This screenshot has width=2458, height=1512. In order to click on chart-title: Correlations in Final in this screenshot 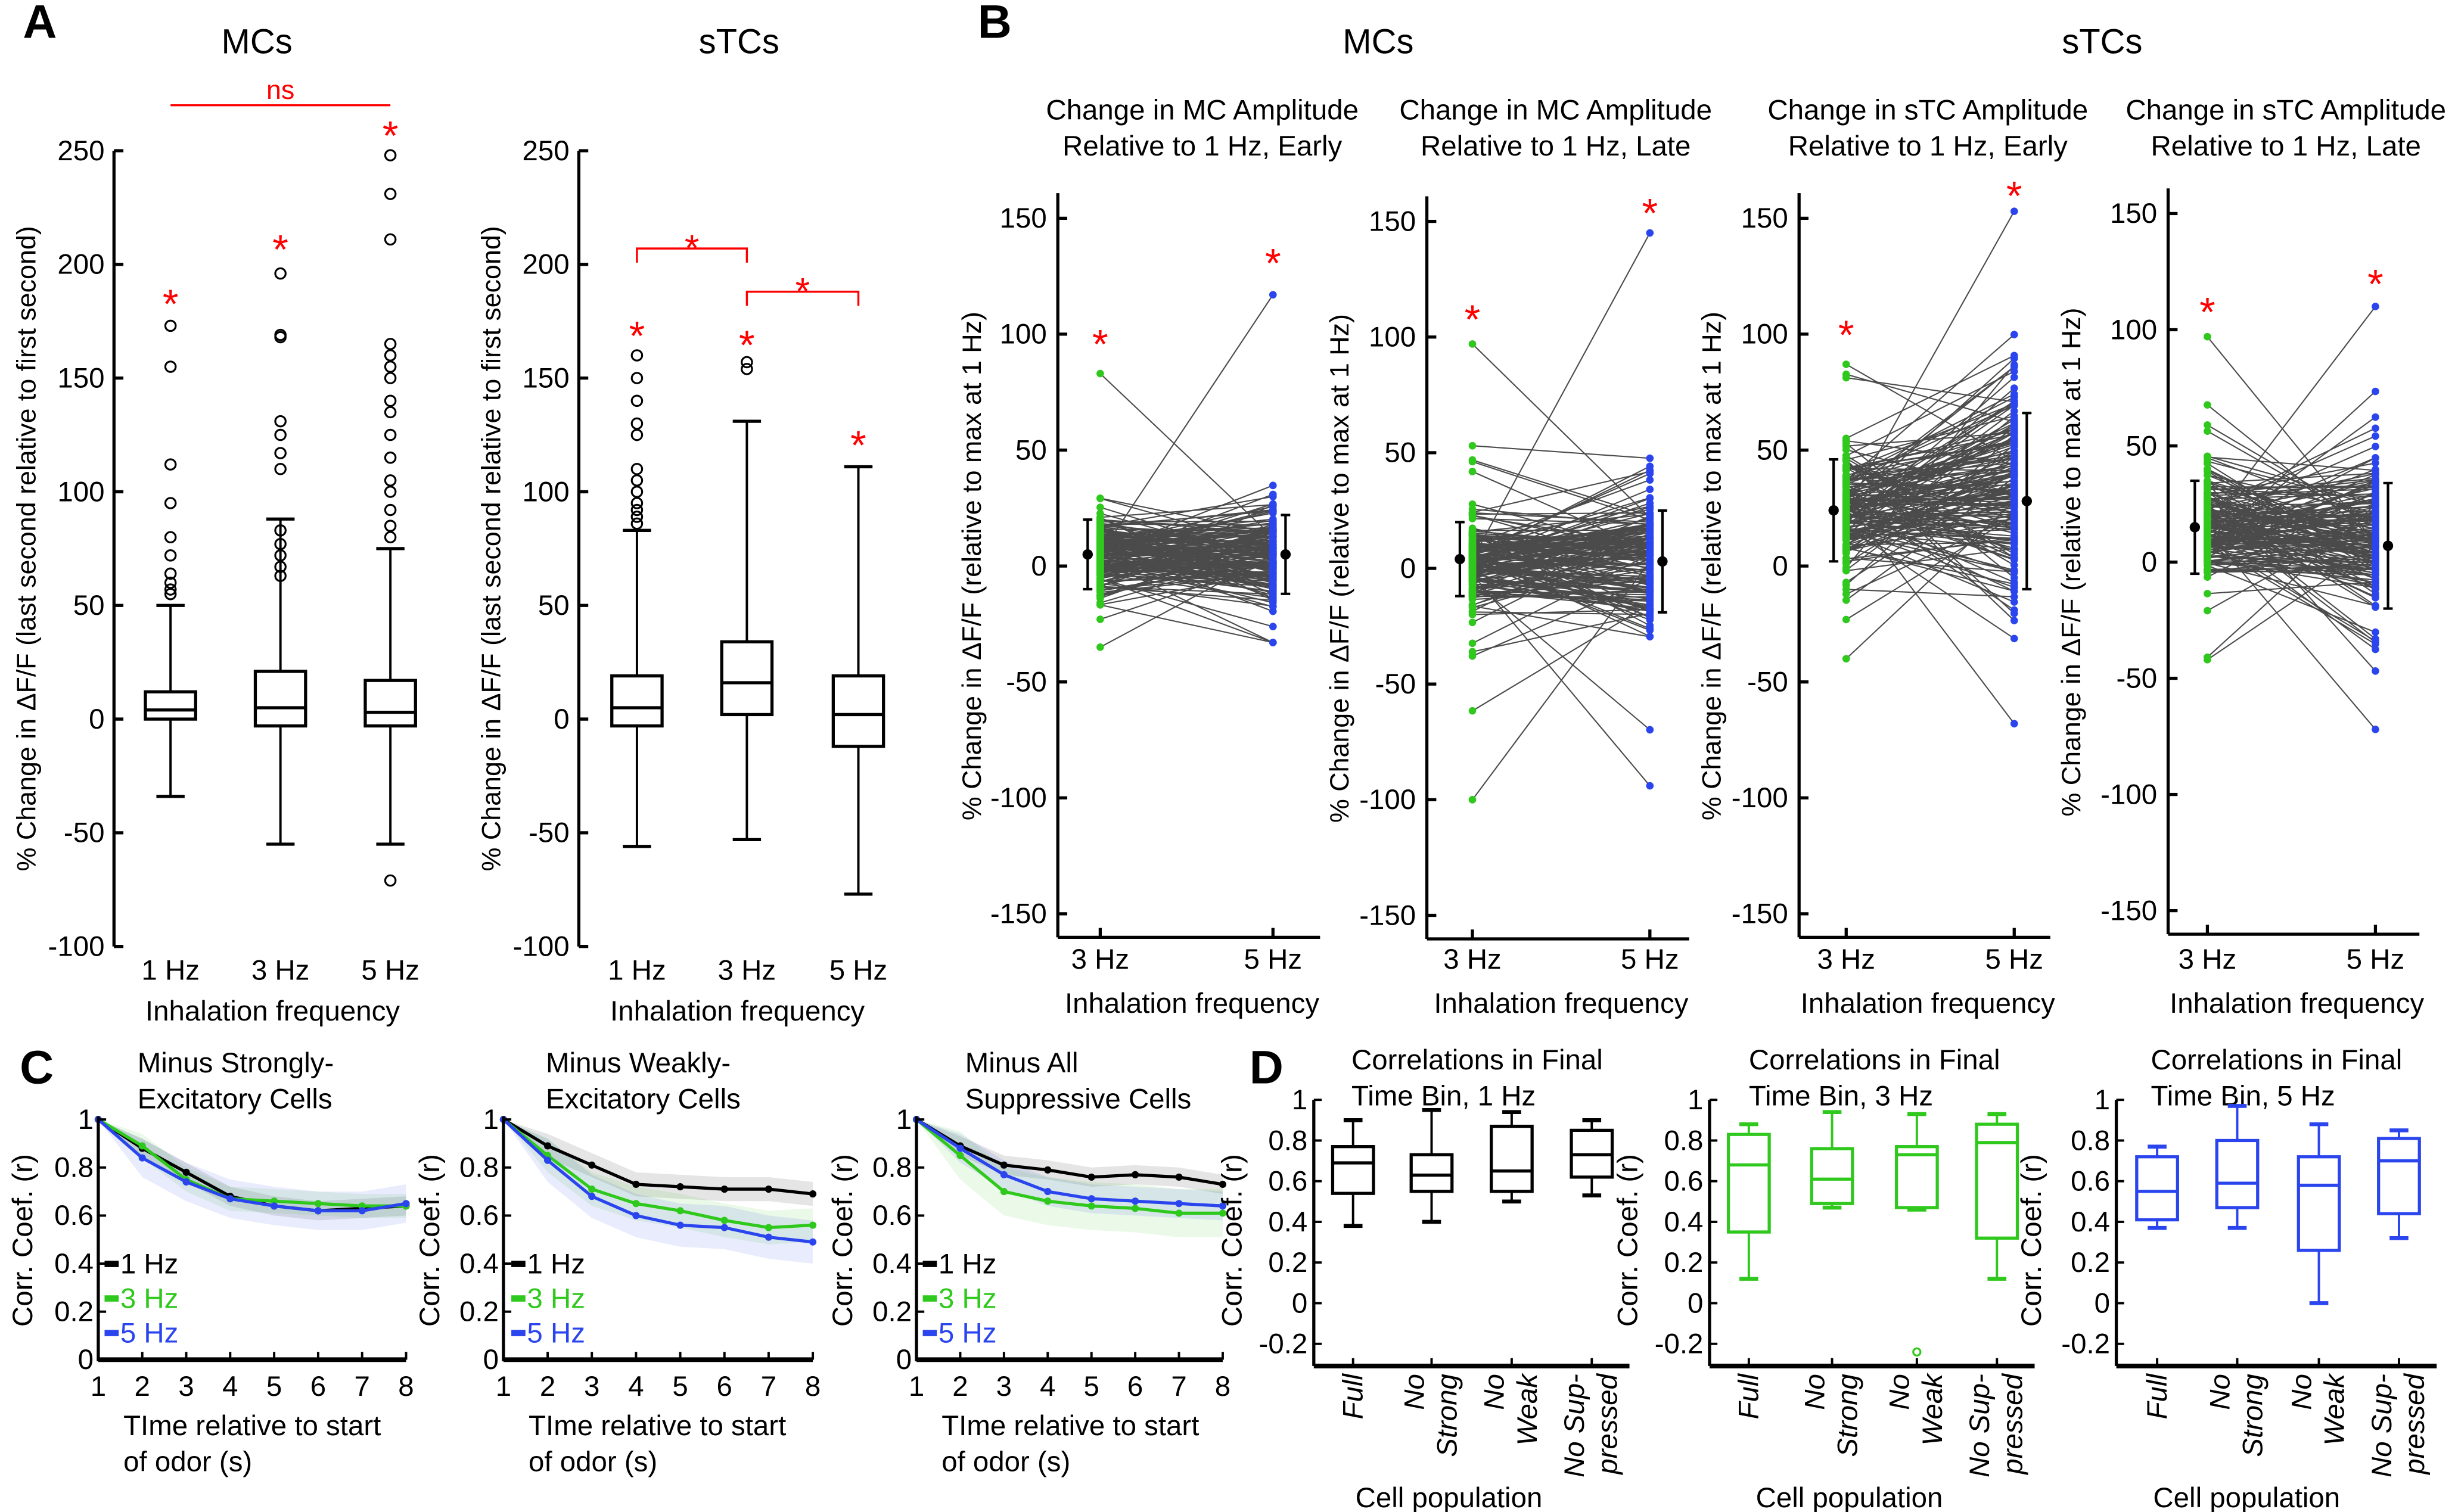, I will do `click(2277, 1060)`.